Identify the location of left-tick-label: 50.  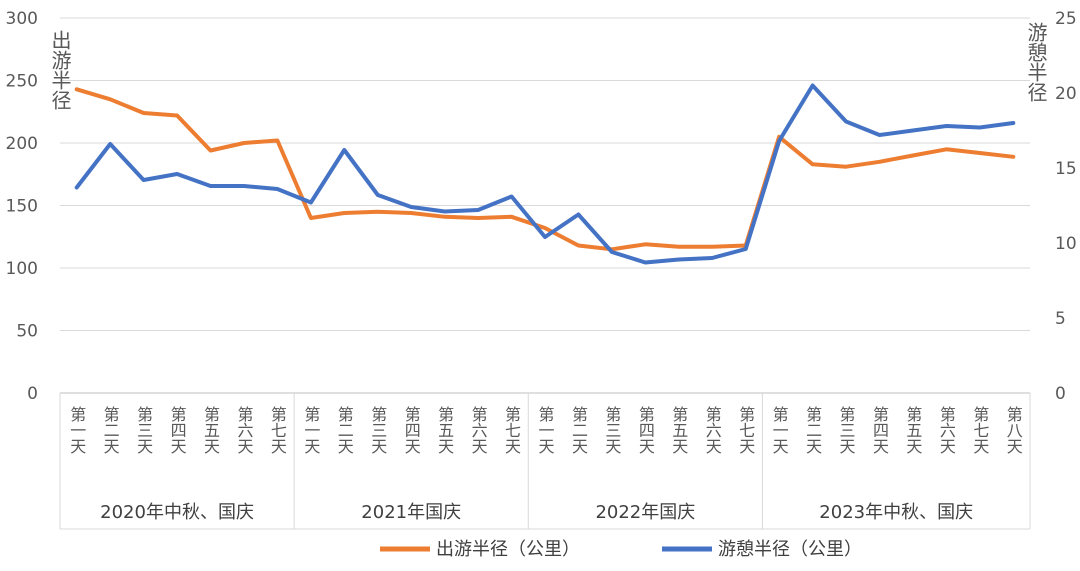
(27, 332).